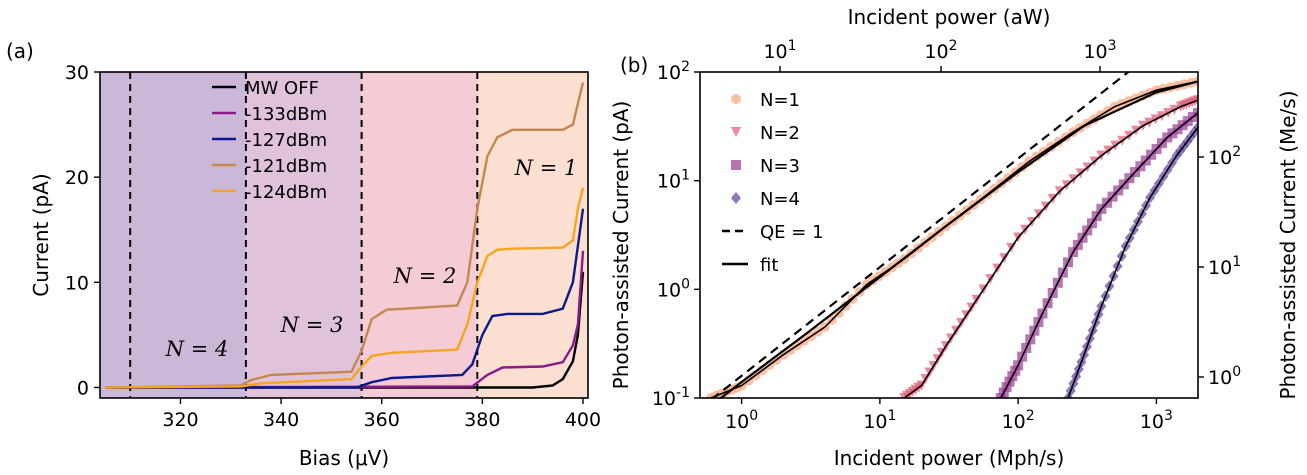 Image resolution: width=1307 pixels, height=475 pixels. I want to click on legend-entry: MW OFF, so click(282, 88).